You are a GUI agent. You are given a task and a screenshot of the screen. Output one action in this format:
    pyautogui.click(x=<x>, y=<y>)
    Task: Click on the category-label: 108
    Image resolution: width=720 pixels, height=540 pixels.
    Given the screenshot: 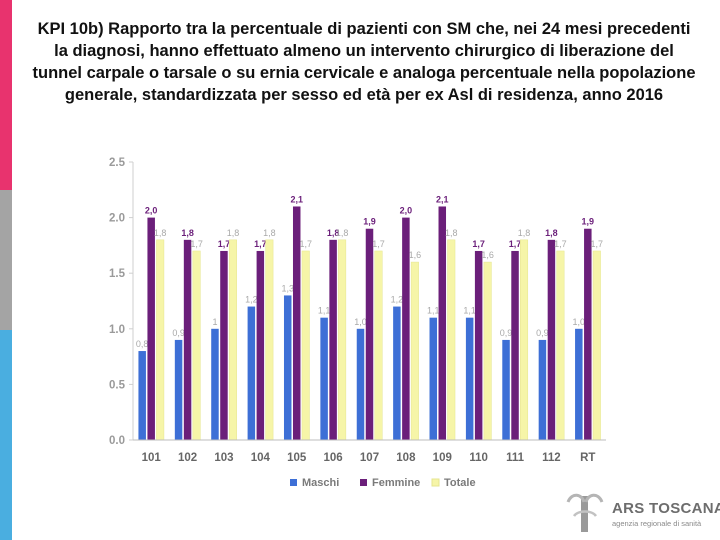 What is the action you would take?
    pyautogui.click(x=406, y=458)
    